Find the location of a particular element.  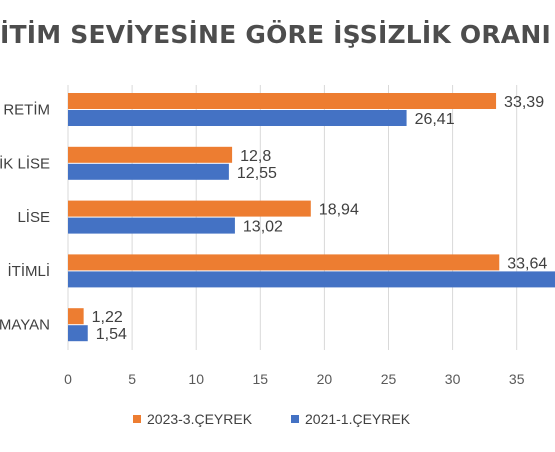

category-label-2: LİSE is located at coordinates (33, 217).